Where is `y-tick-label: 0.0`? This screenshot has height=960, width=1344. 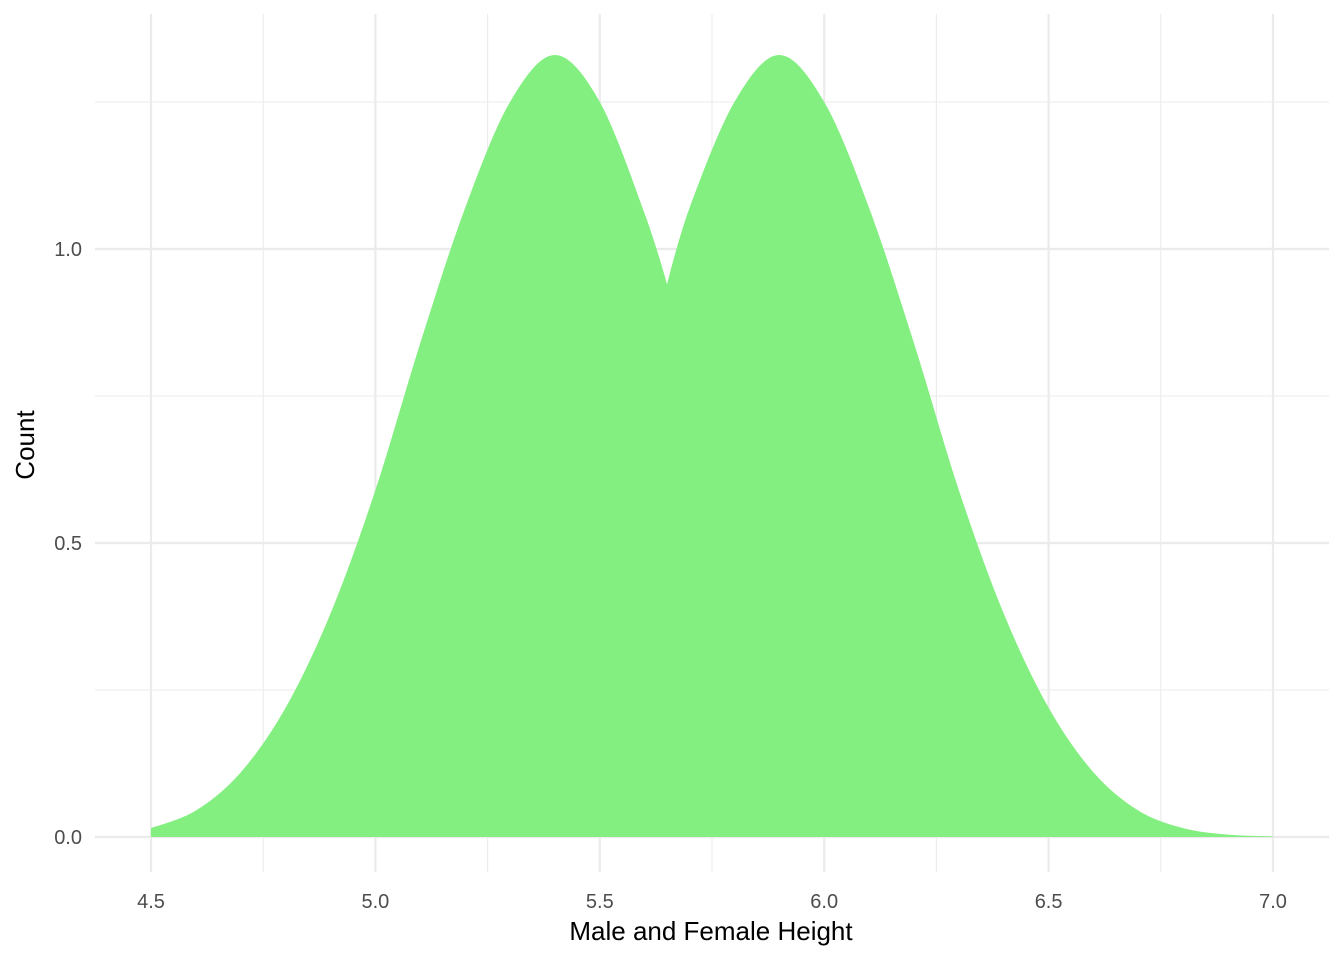
y-tick-label: 0.0 is located at coordinates (68, 838).